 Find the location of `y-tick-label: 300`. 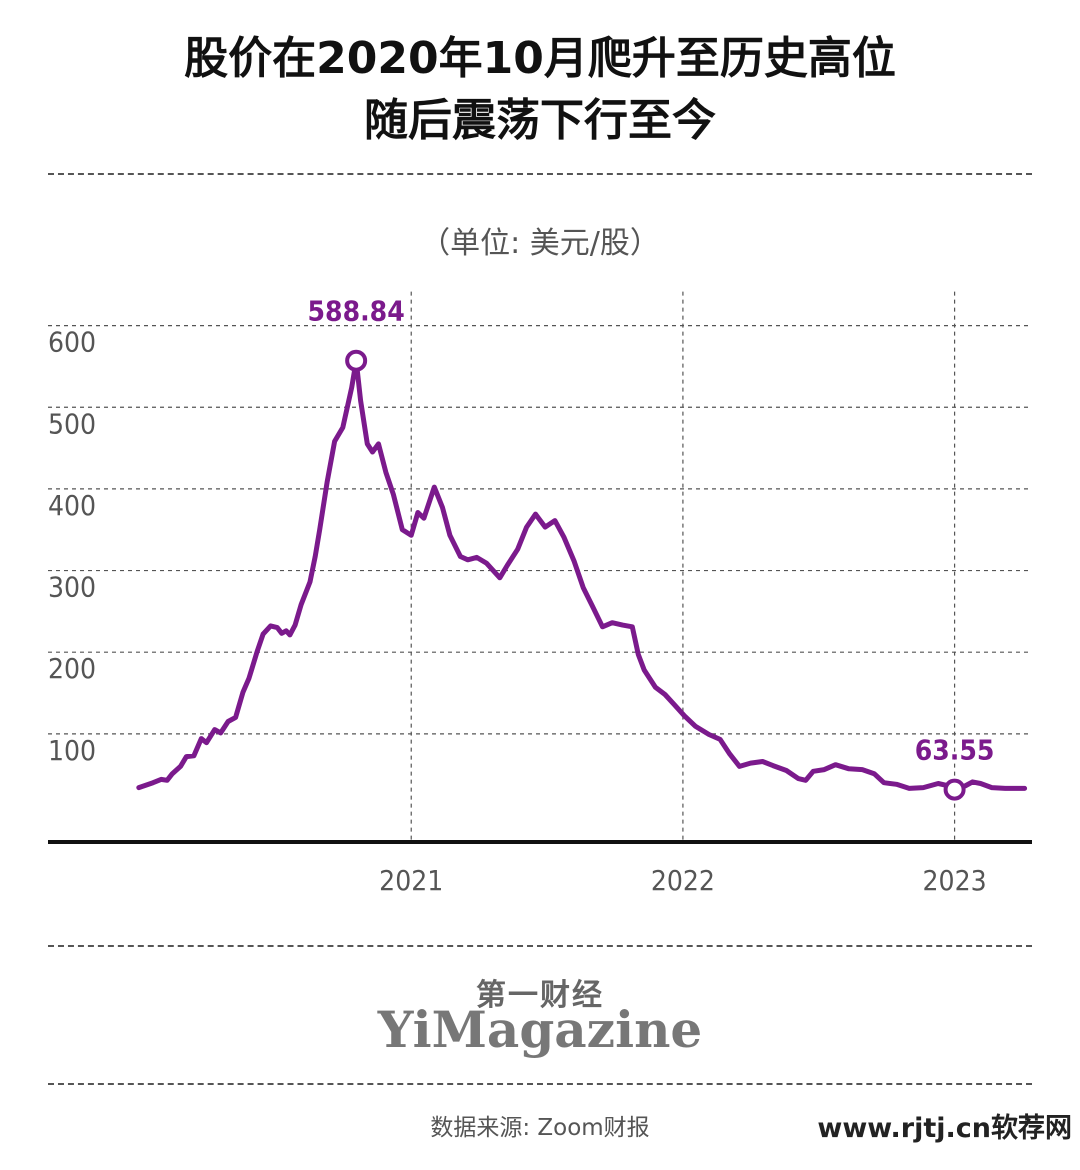

y-tick-label: 300 is located at coordinates (72, 587).